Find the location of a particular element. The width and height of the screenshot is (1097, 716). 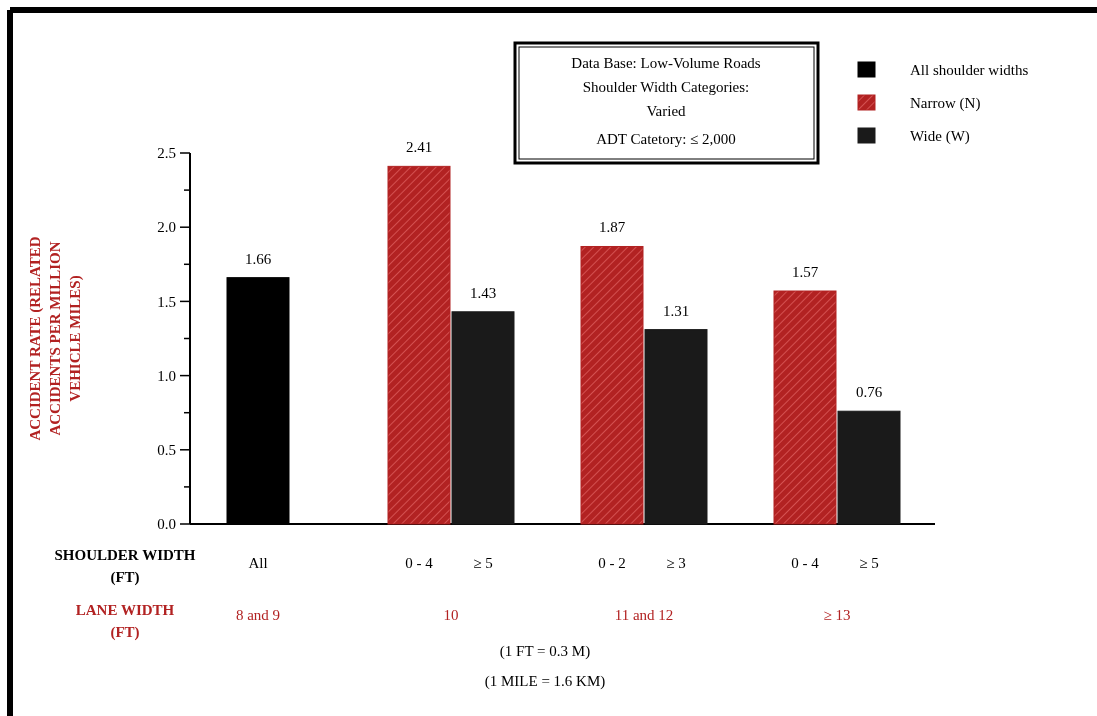

y-tick-label: 0.5 is located at coordinates (166, 450).